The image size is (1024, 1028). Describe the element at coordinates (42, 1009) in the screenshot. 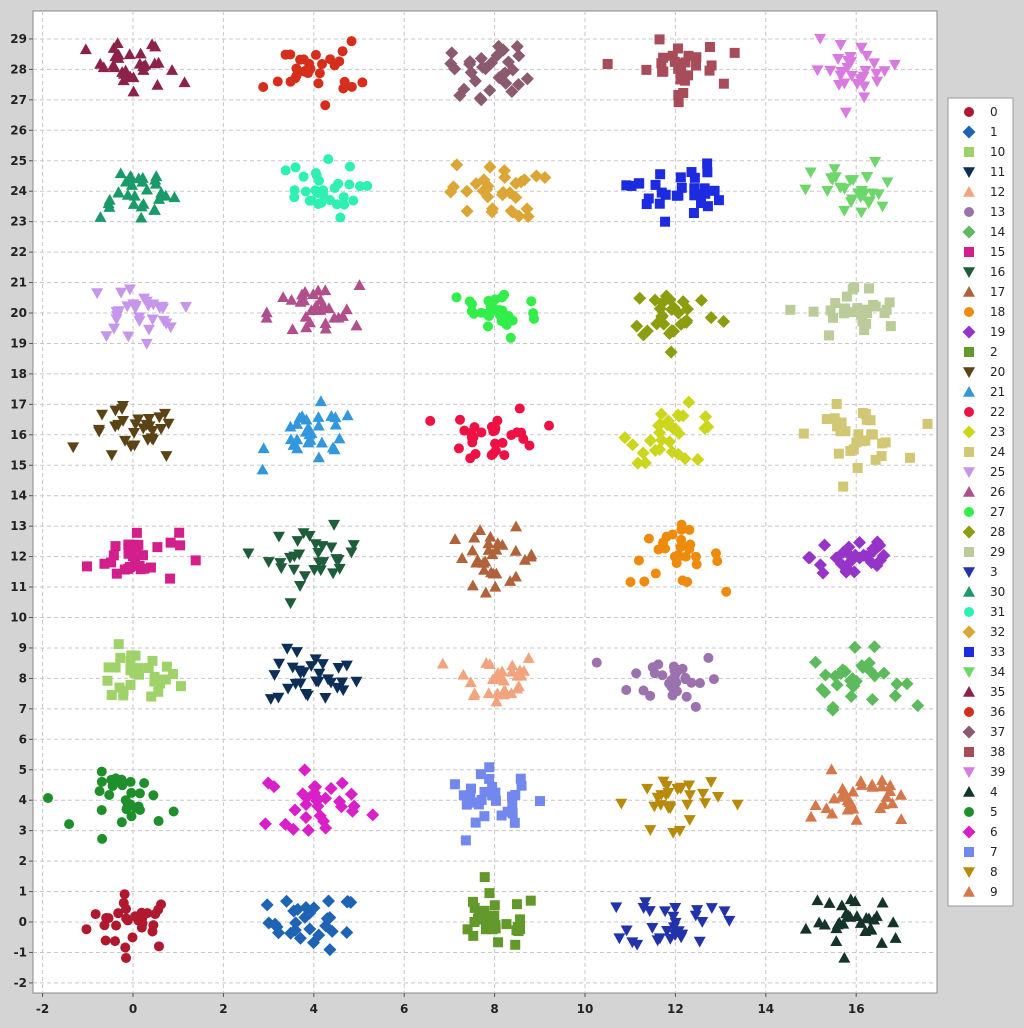

I see `x-tick-label: -2` at that location.